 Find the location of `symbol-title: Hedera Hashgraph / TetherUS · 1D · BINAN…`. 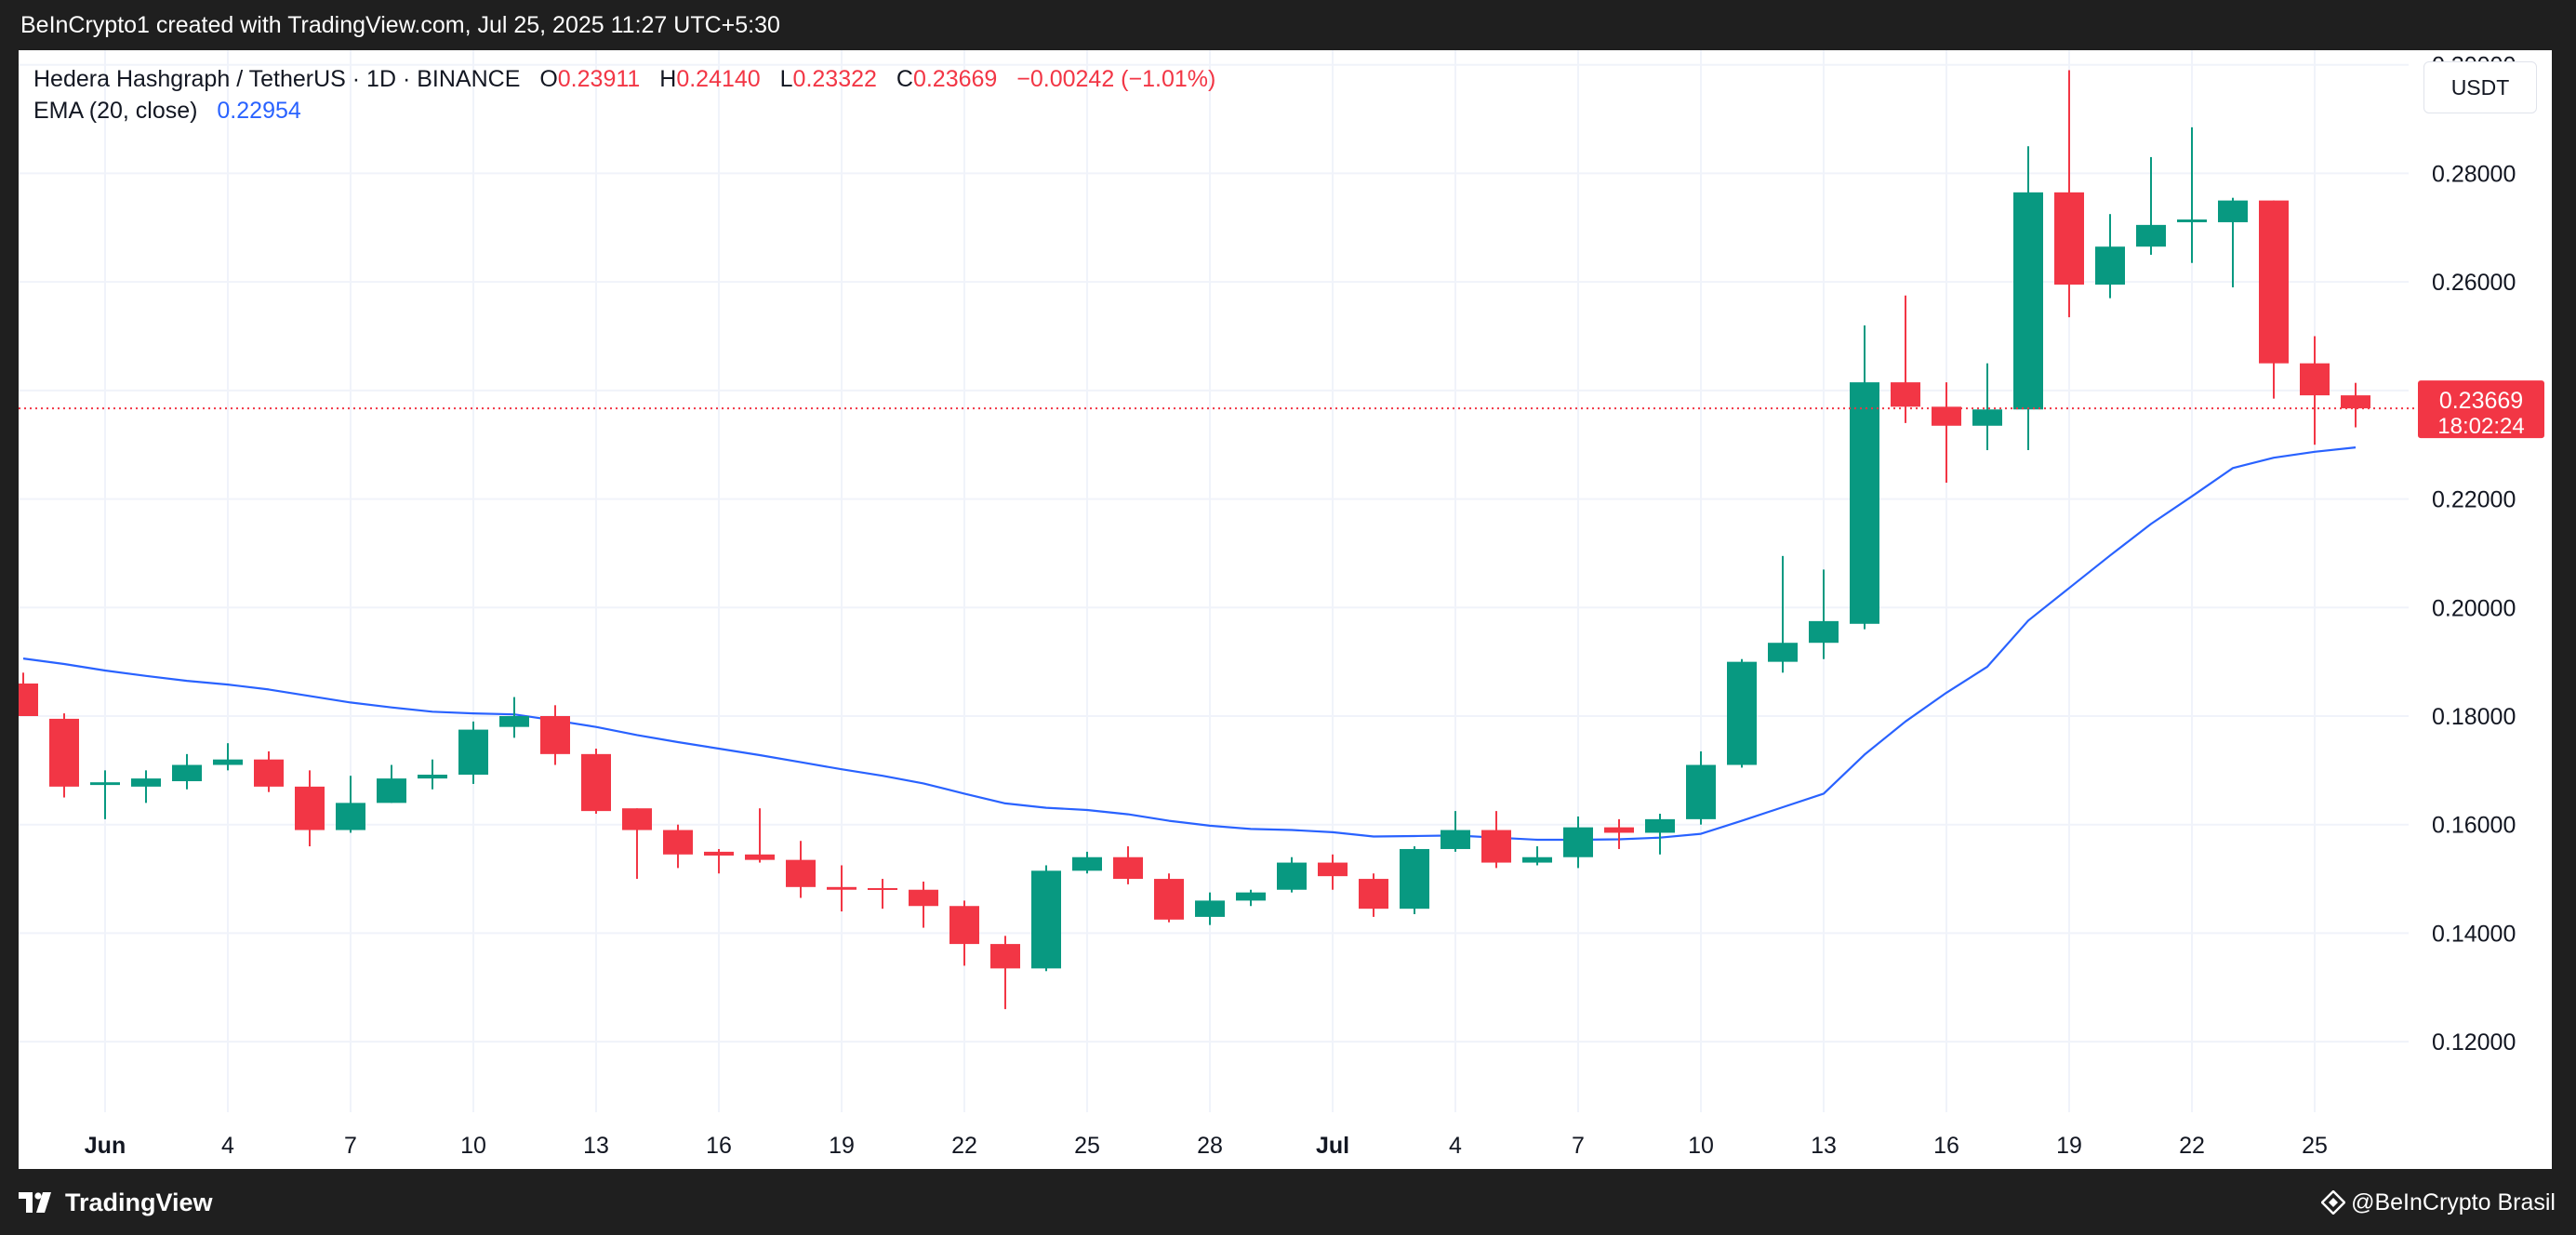

symbol-title: Hedera Hashgraph / TetherUS · 1D · BINAN… is located at coordinates (277, 79).